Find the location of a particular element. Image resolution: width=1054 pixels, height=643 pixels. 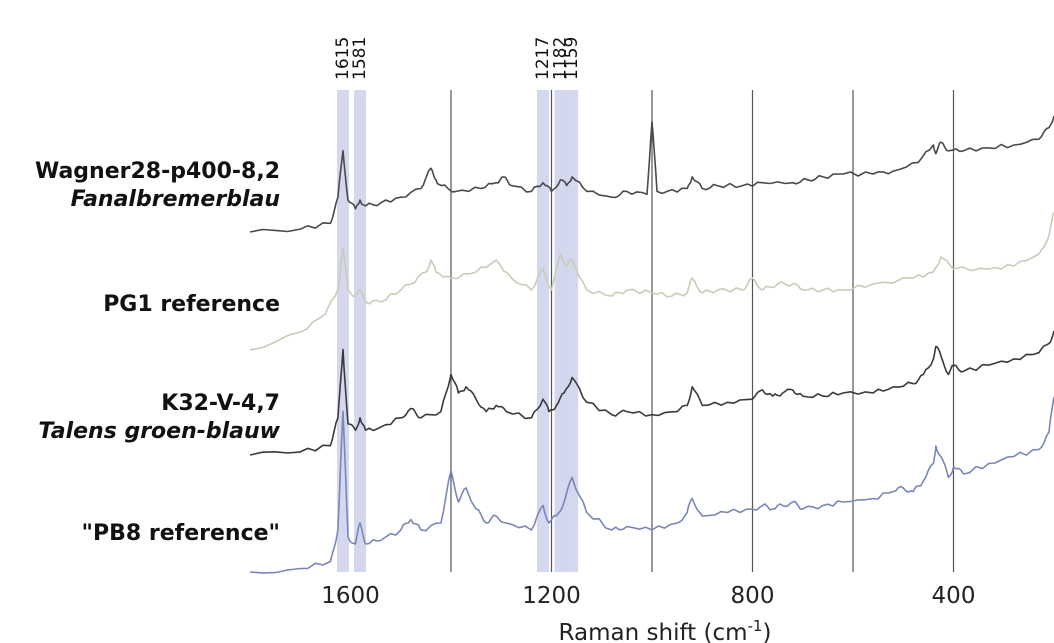

series-name: "PB8 reference" is located at coordinates (180, 533).